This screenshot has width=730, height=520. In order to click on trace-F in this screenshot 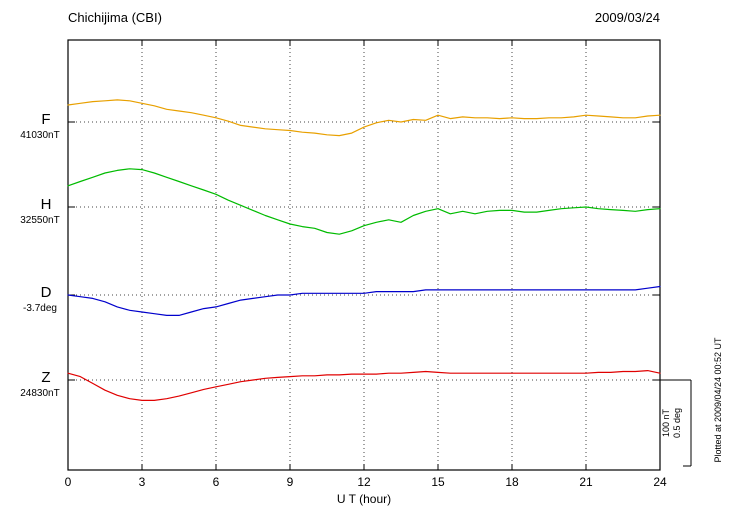, I will do `click(364, 118)`.